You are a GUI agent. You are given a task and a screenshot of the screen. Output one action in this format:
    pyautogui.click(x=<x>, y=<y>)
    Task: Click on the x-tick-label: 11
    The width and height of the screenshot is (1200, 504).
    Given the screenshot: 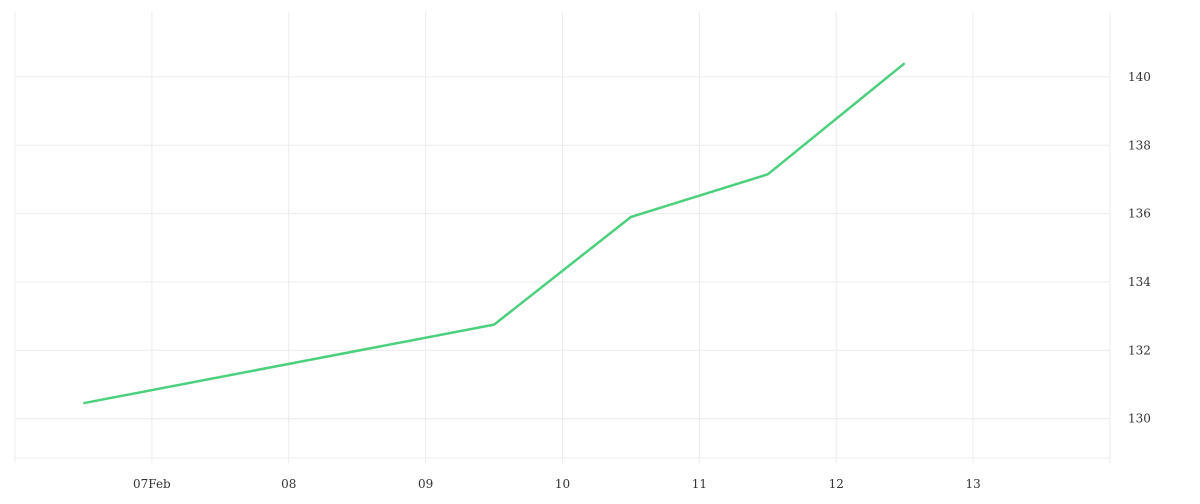 What is the action you would take?
    pyautogui.click(x=699, y=484)
    